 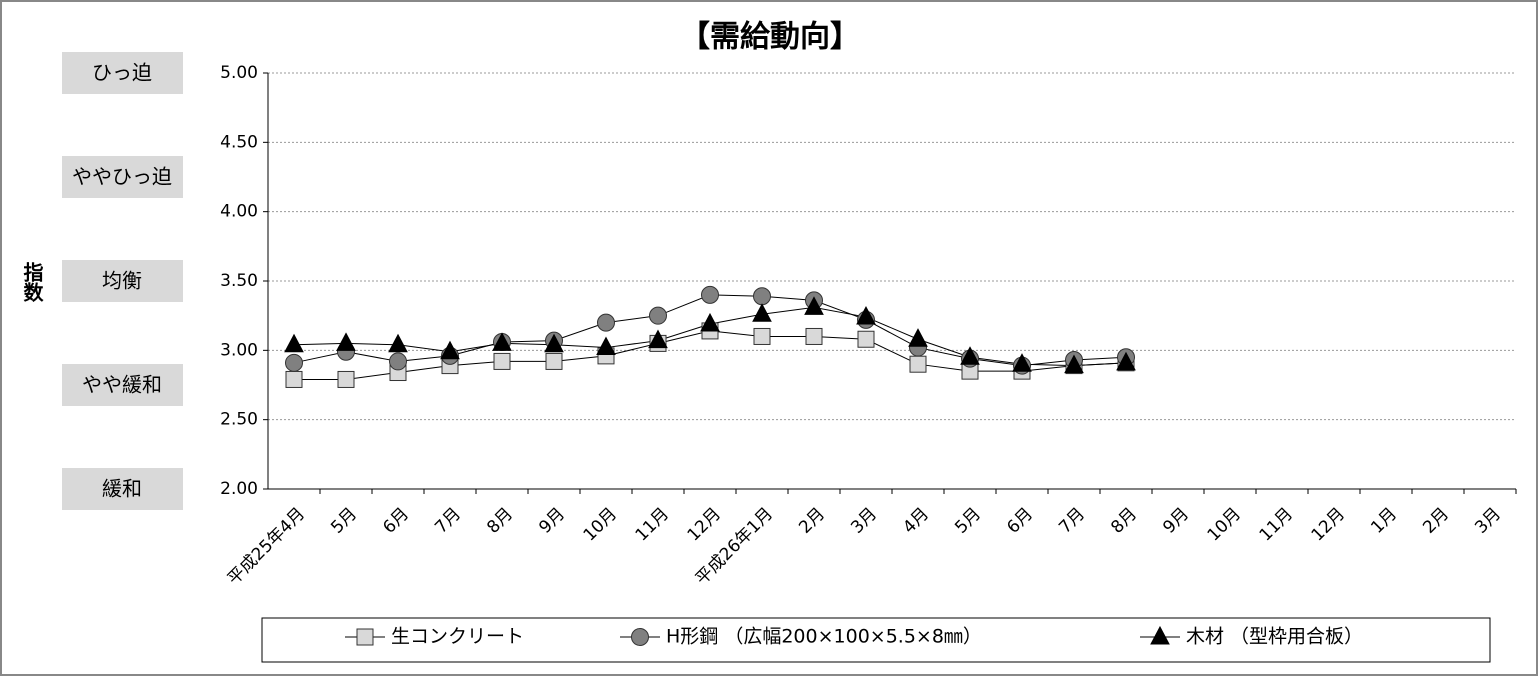 What do you see at coordinates (824, 637) in the screenshot?
I see `legend-label: H形鋼 （広幅200×100×5.5×8㎜）` at bounding box center [824, 637].